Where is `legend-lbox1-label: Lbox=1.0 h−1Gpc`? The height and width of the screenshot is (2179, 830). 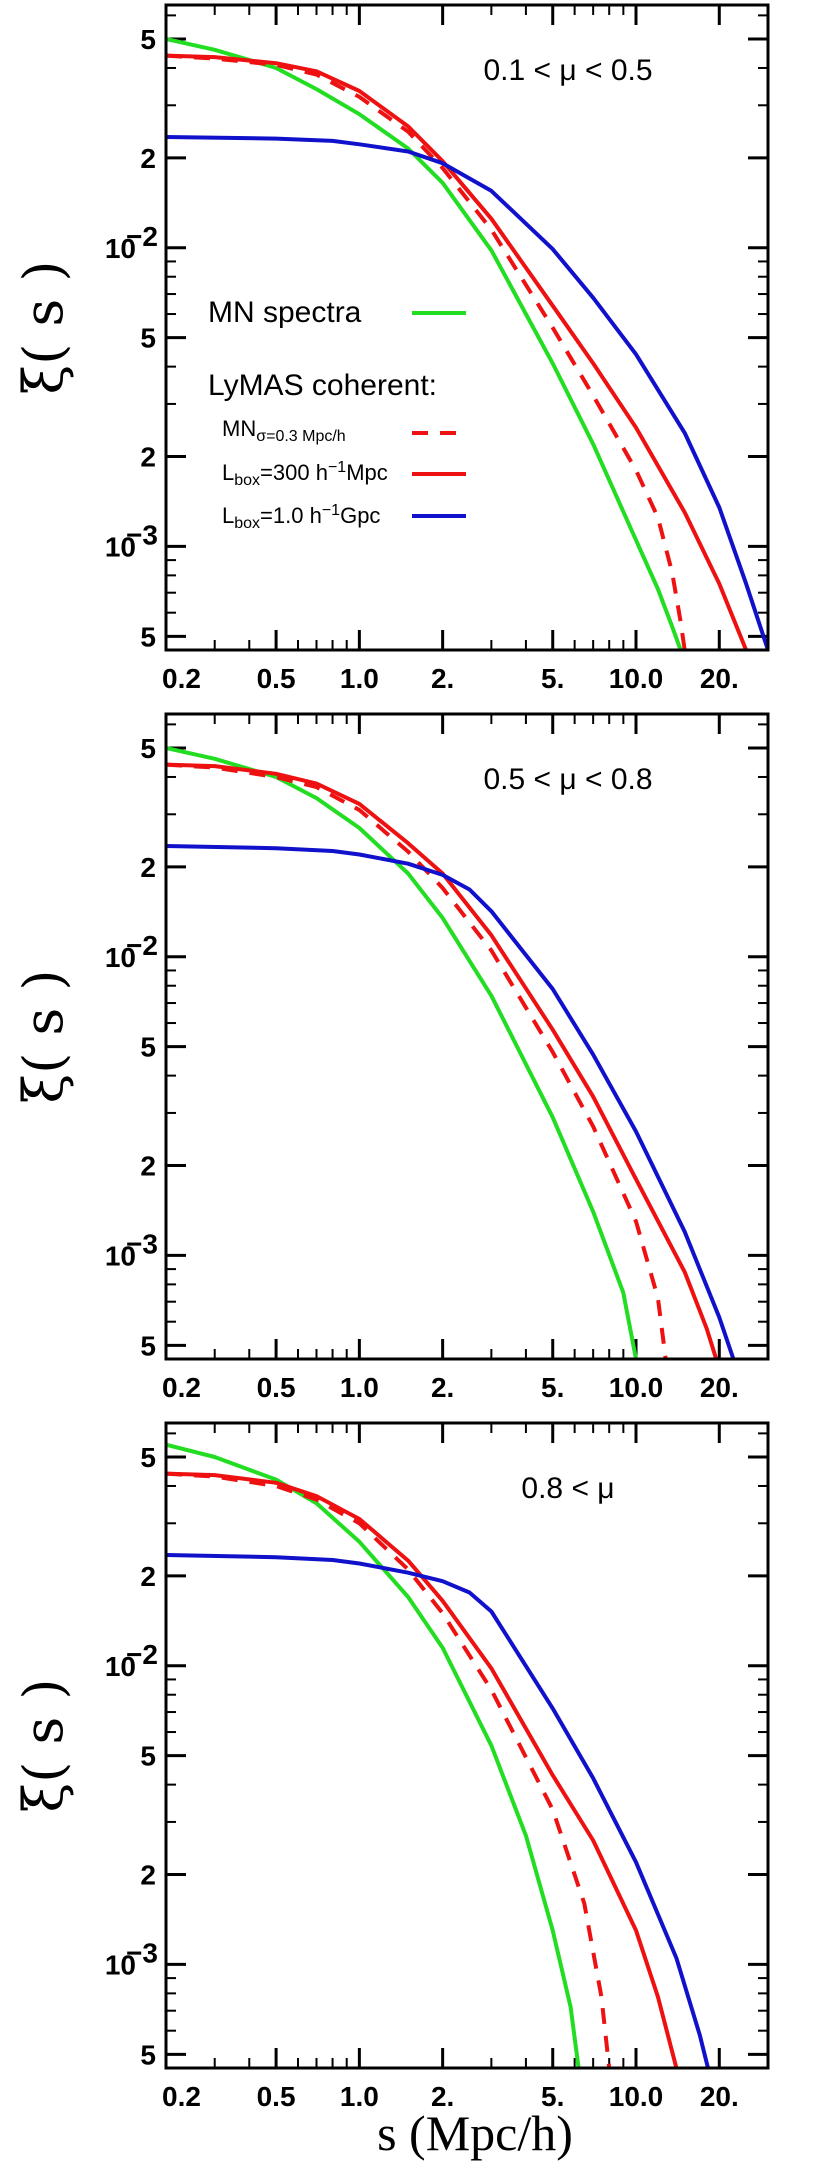
legend-lbox1-label: Lbox=1.0 h−1Gpc is located at coordinates (301, 517).